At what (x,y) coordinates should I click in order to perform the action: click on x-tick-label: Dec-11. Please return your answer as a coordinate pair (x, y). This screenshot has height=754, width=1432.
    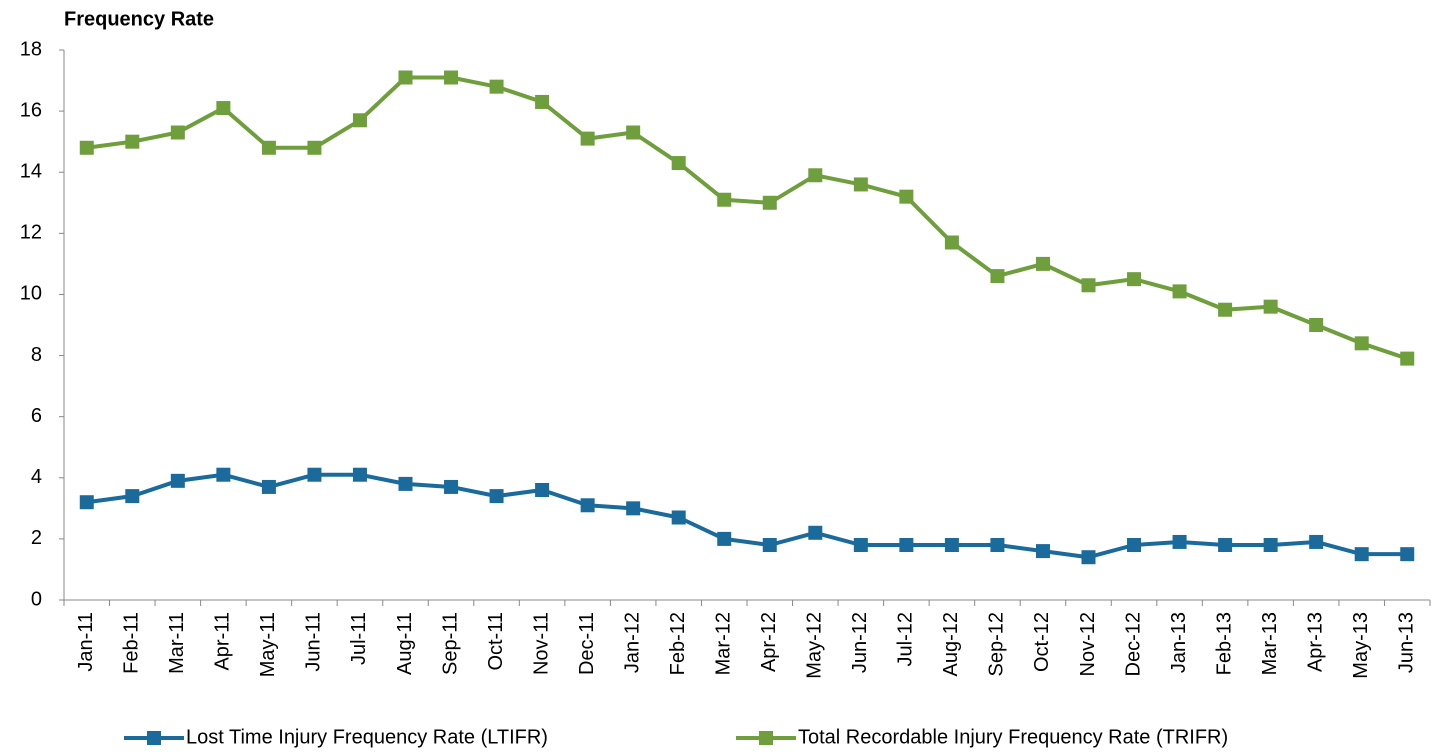
    Looking at the image, I should click on (587, 643).